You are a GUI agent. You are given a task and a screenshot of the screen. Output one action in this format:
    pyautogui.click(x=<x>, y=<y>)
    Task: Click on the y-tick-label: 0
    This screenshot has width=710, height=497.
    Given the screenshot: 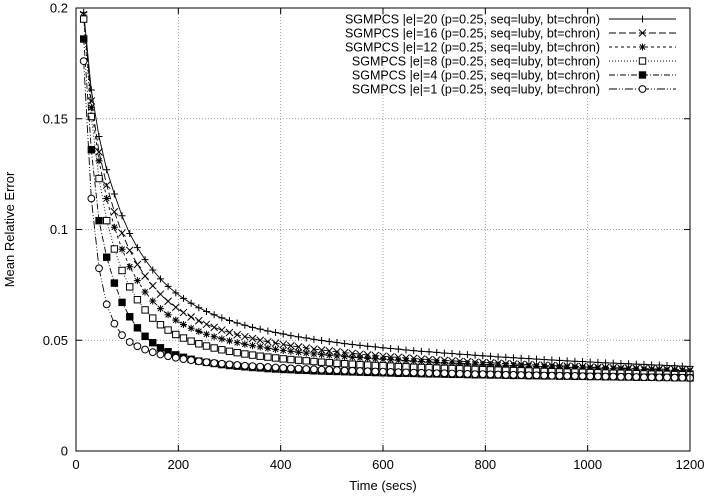 What is the action you would take?
    pyautogui.click(x=64, y=451)
    